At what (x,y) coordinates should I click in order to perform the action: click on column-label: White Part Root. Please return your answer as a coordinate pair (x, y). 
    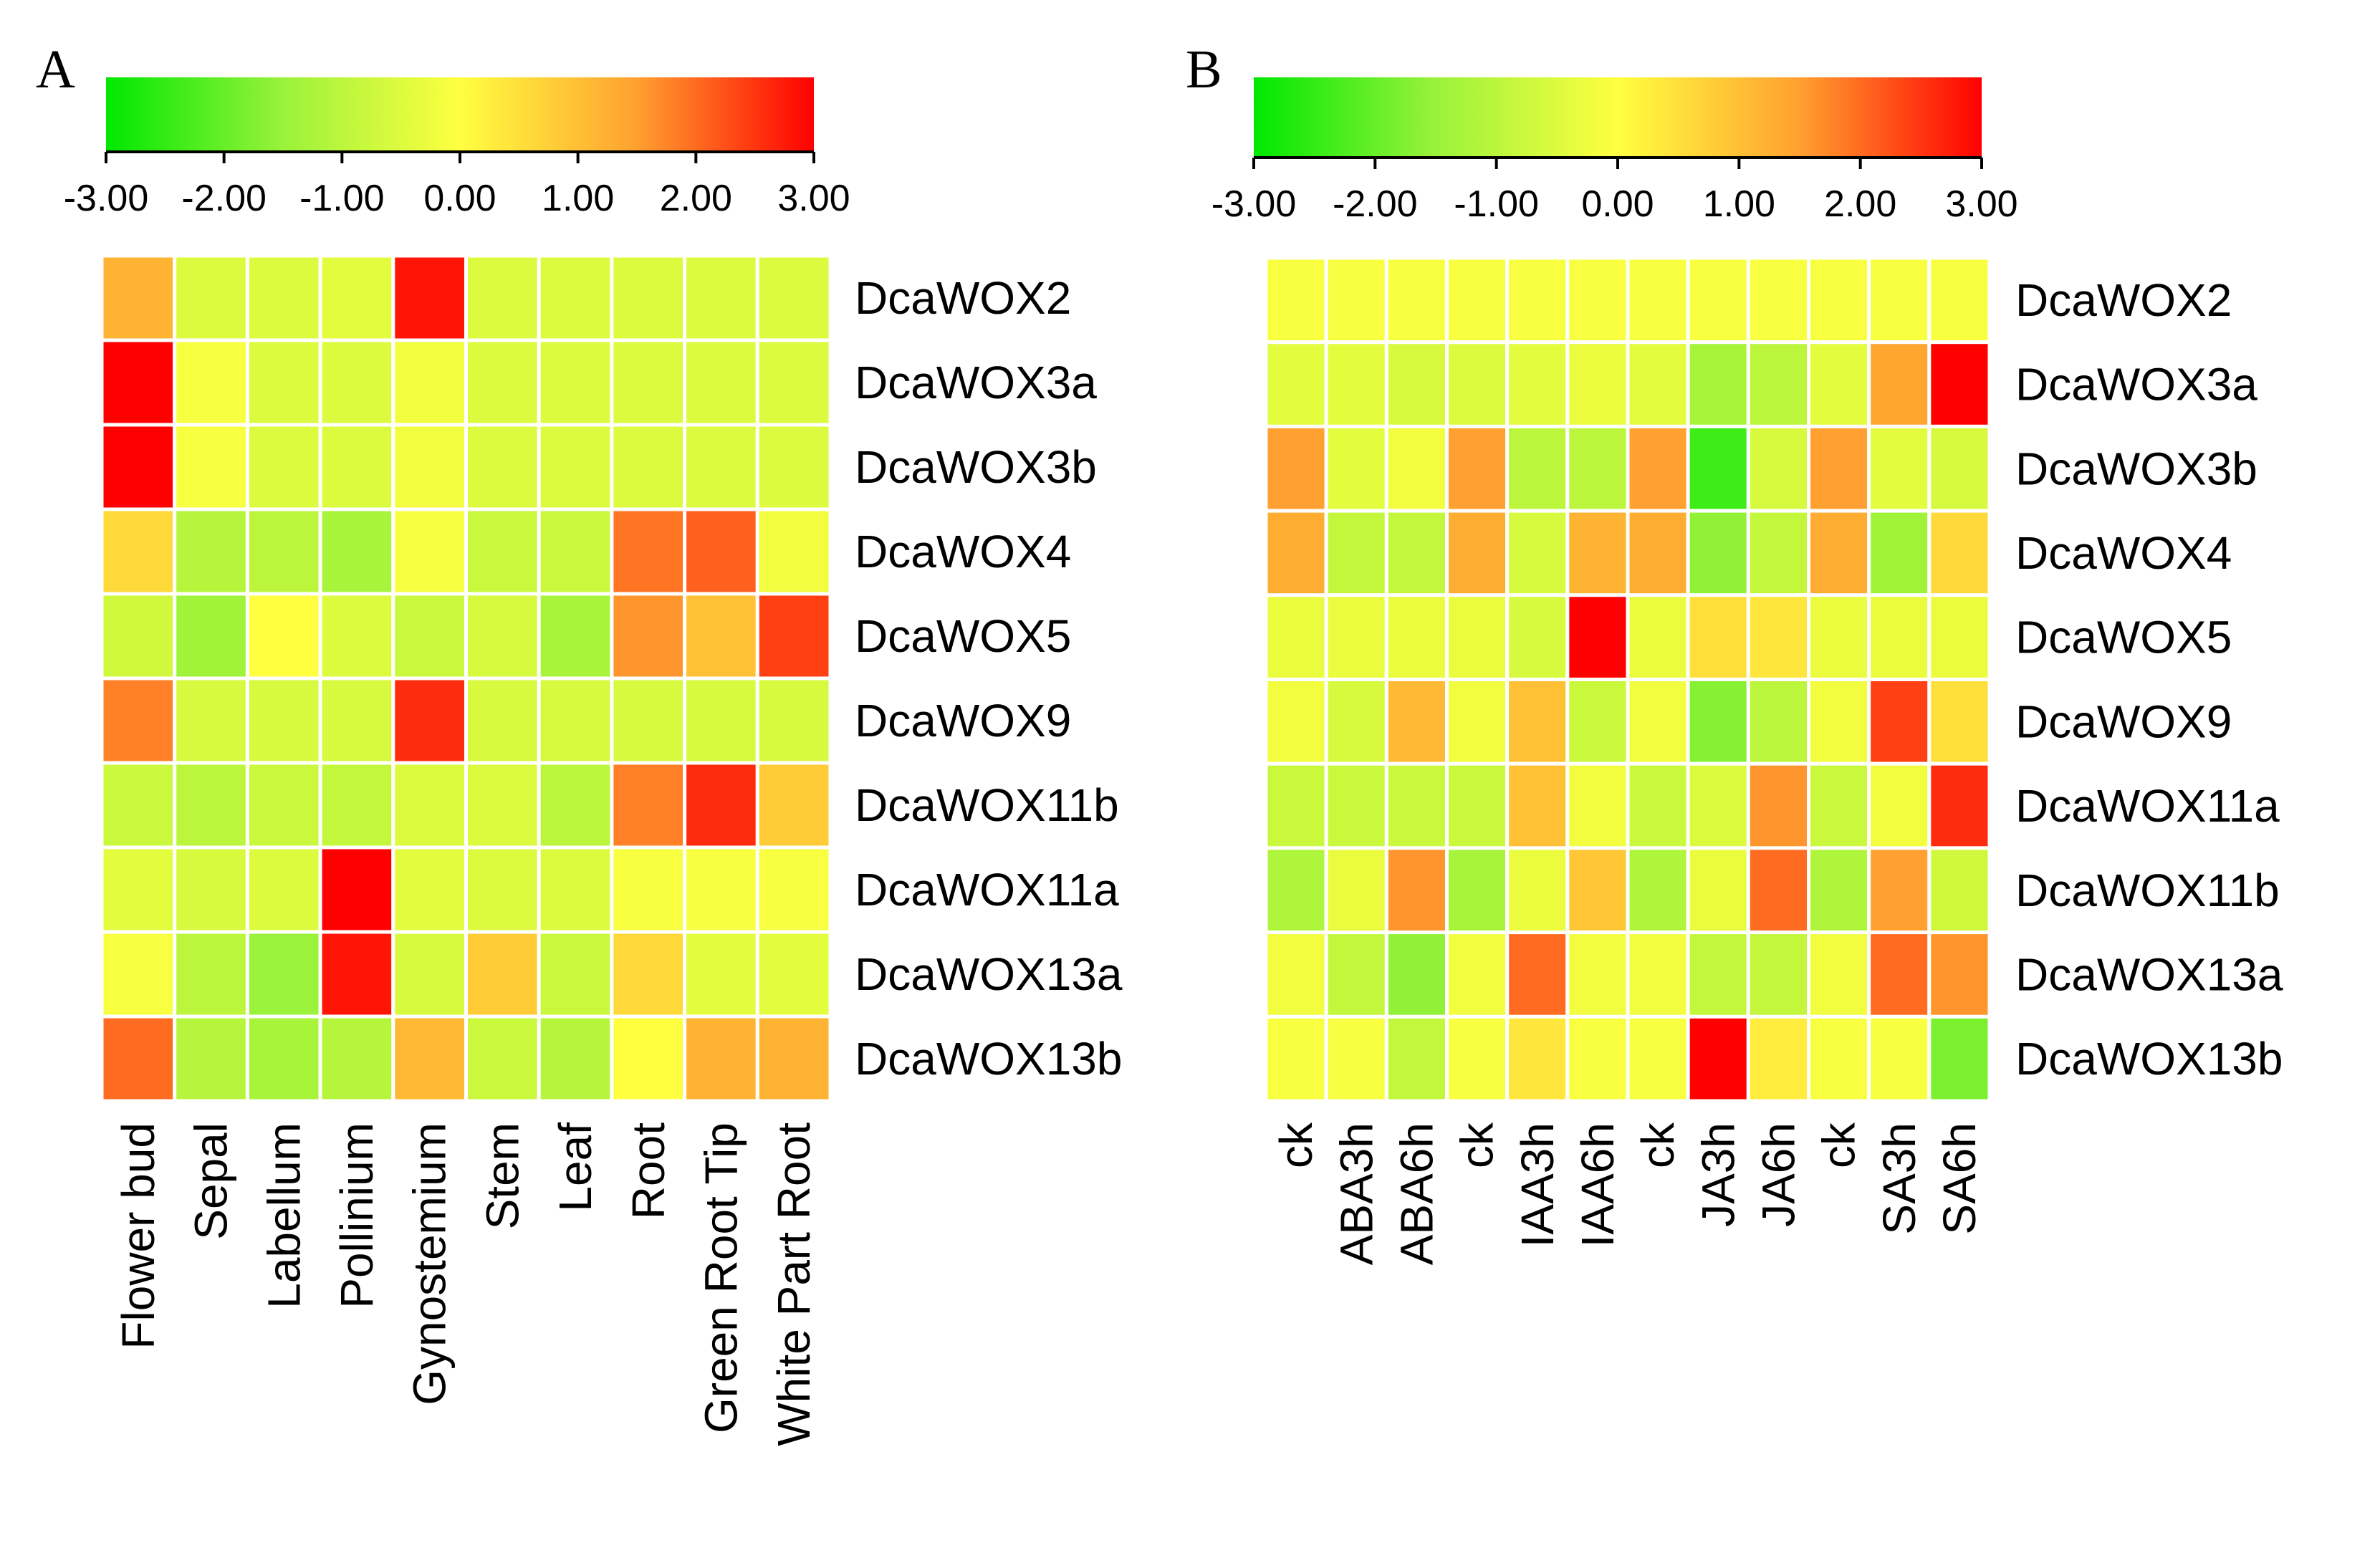
    Looking at the image, I should click on (794, 1284).